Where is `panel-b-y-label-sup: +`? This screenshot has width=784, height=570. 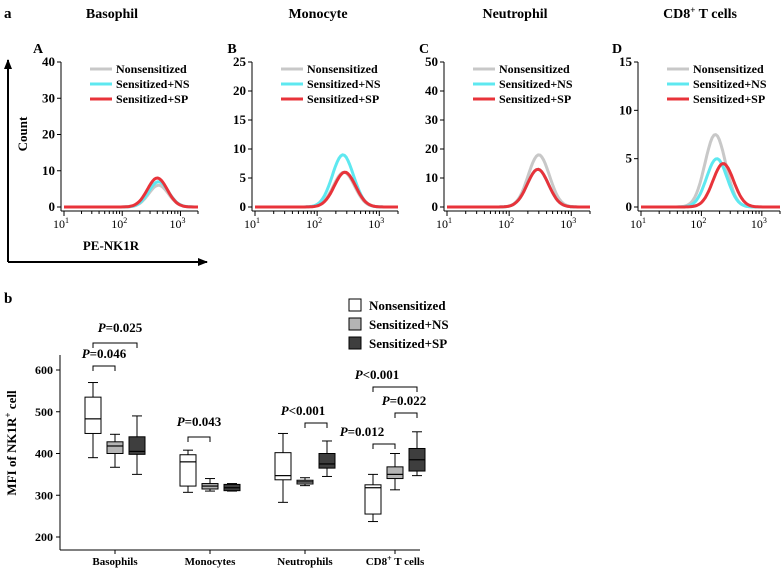 panel-b-y-label-sup: + is located at coordinates (8, 414).